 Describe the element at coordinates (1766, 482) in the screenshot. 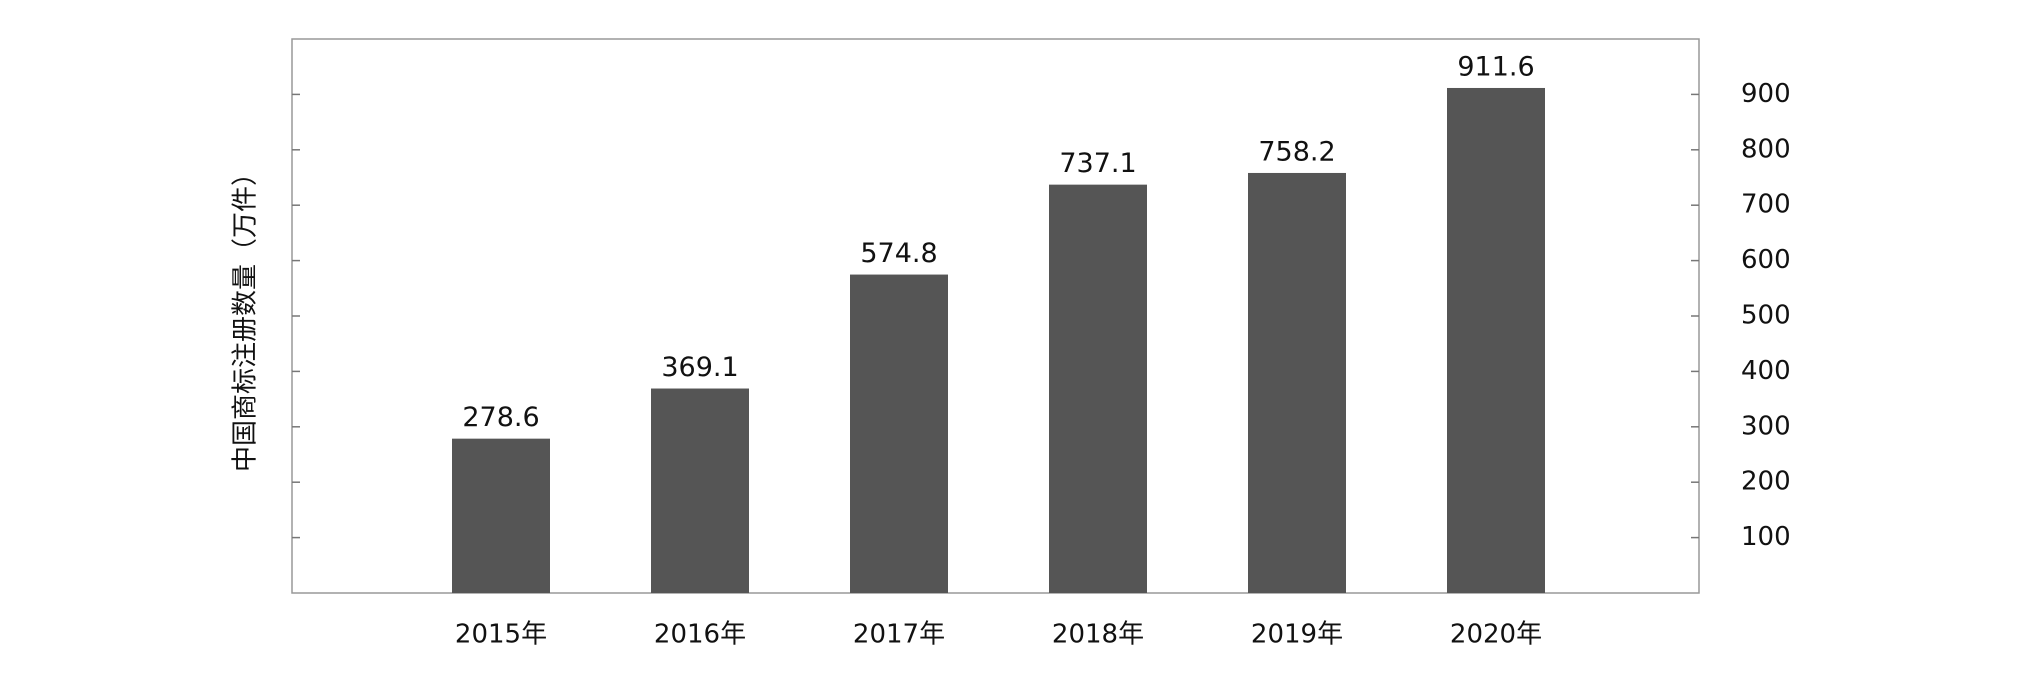

I see `y-tick-label: 200` at that location.